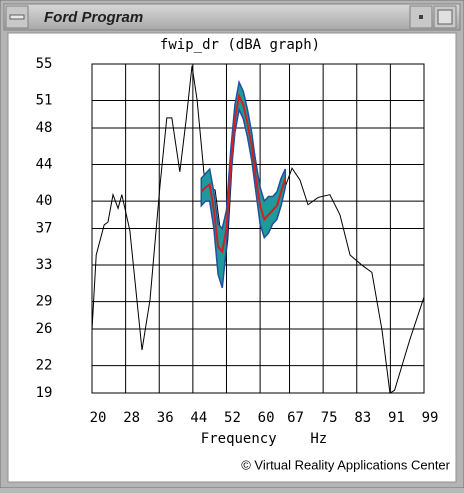  What do you see at coordinates (295, 418) in the screenshot?
I see `x-tick-label: 67` at bounding box center [295, 418].